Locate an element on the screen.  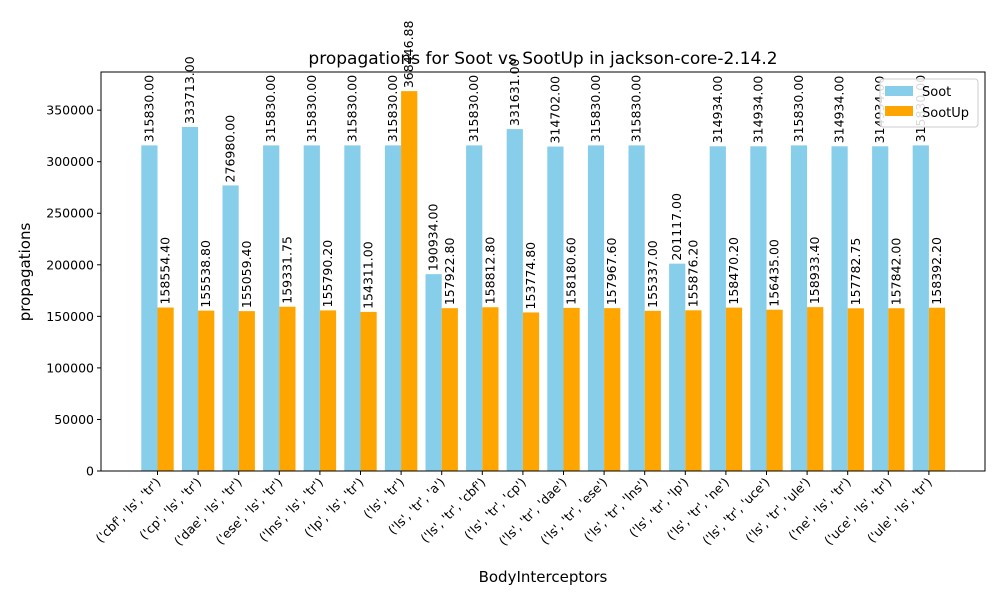
y-tick-label-7: 350000 is located at coordinates (70, 110).